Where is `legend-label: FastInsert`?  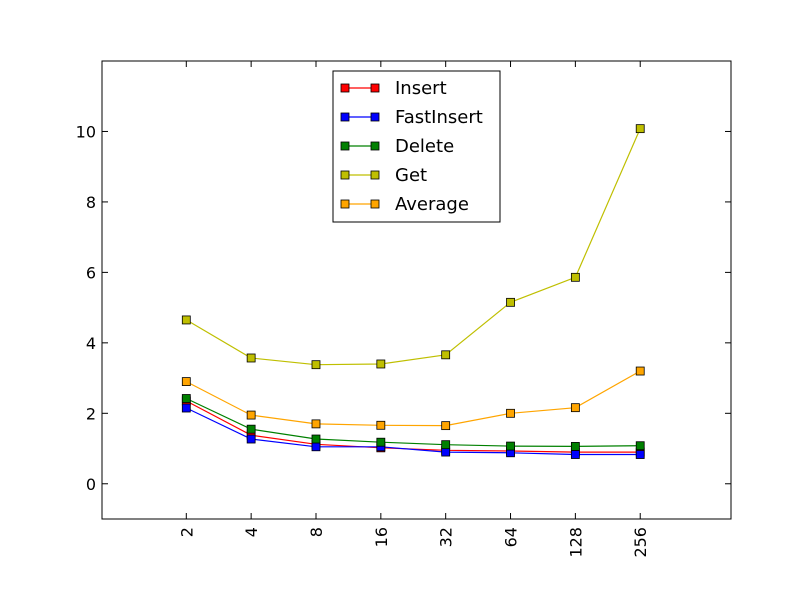 legend-label: FastInsert is located at coordinates (439, 117).